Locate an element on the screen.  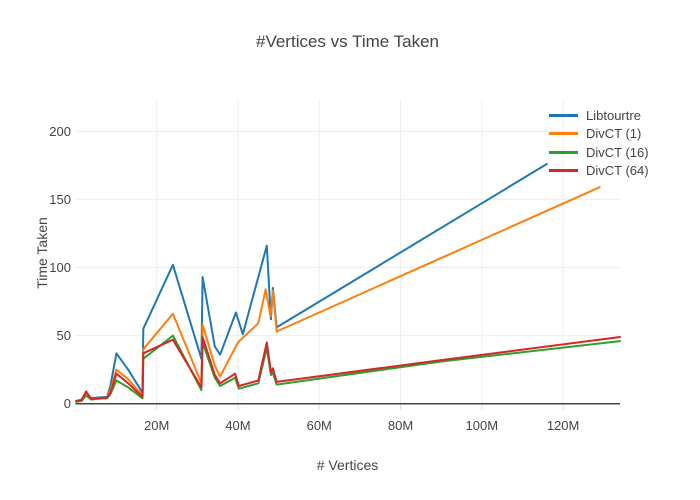
legend-item: DivCT (64) is located at coordinates (599, 171).